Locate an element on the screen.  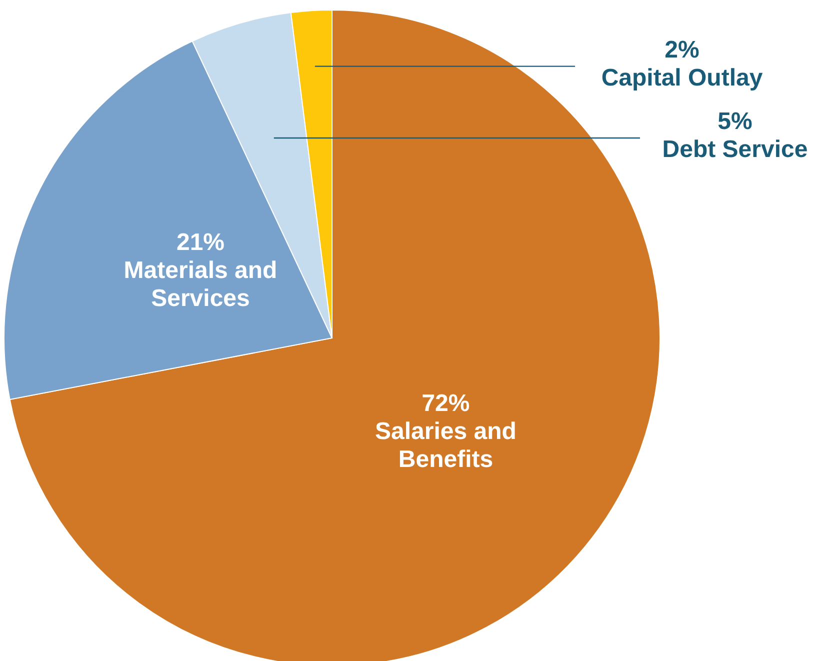
slice-label: Capital Outlay is located at coordinates (682, 78).